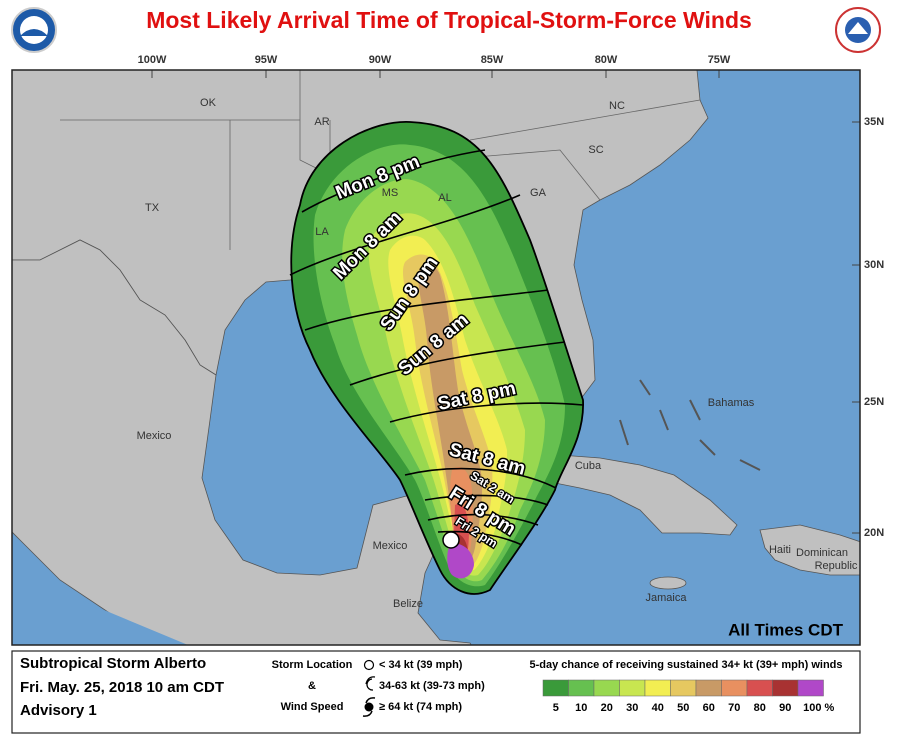  Describe the element at coordinates (760, 708) in the screenshot. I see `scale-label: 80` at that location.